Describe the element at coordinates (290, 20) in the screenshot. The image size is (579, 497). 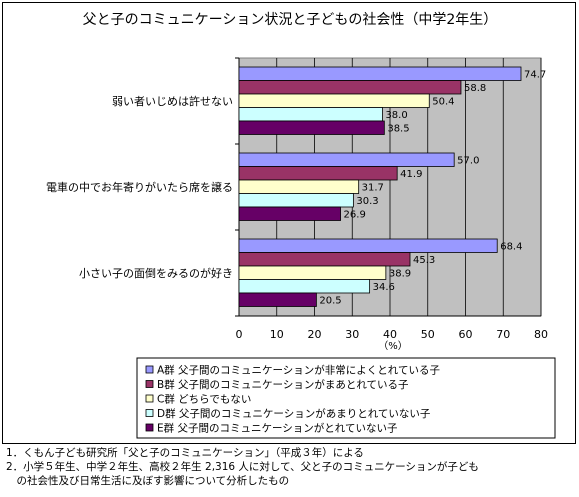
I see `chart-title: 父と子のコミュニケーション状況と子どもの社会性（中学2年生）` at that location.